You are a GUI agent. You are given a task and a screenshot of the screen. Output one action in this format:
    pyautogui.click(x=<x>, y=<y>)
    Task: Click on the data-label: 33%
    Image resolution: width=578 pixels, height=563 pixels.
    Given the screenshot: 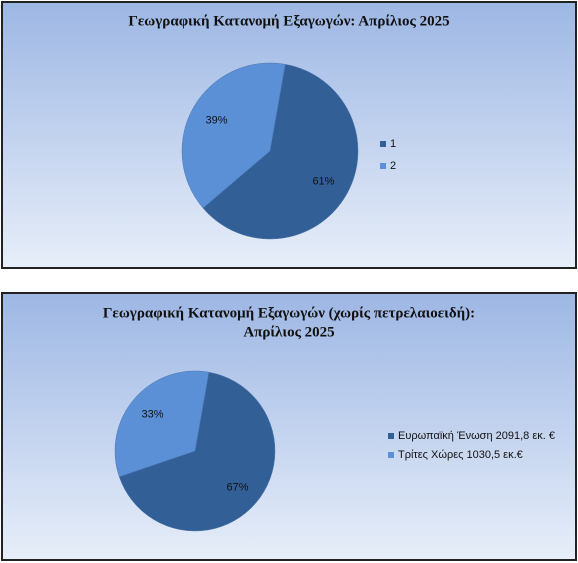 What is the action you would take?
    pyautogui.click(x=152, y=414)
    